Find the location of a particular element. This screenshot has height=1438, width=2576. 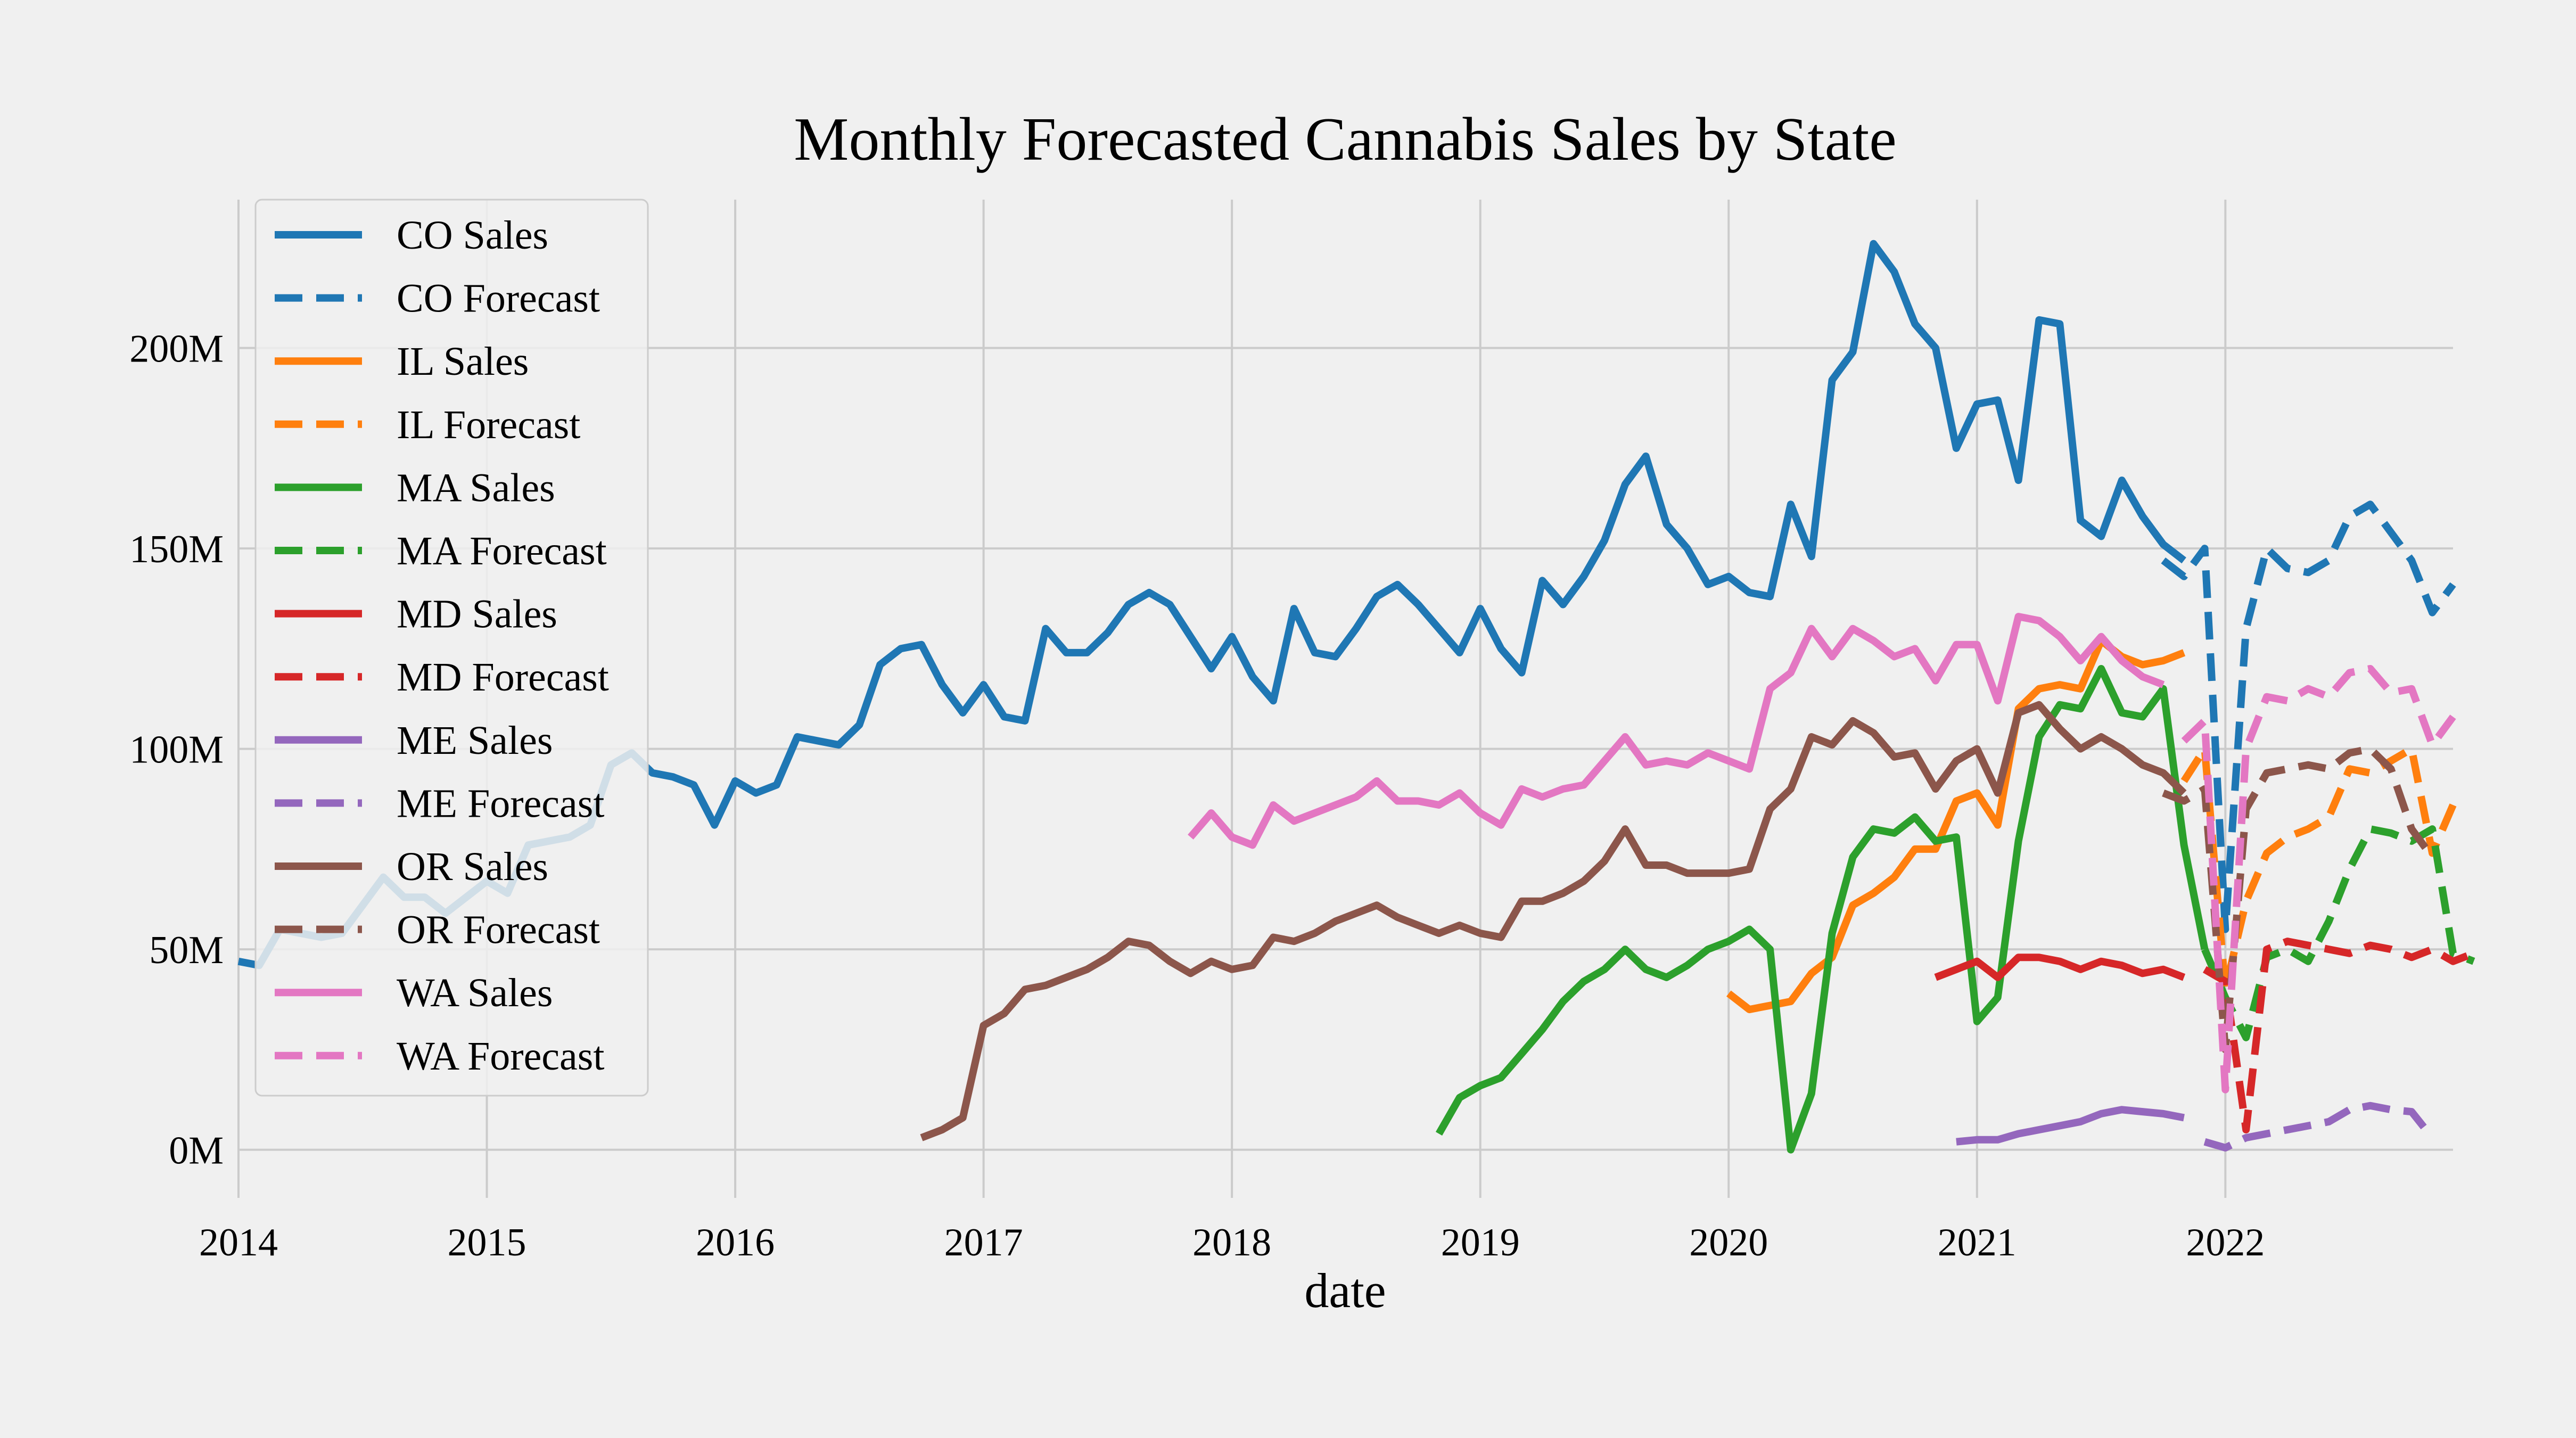

x-tick-label: 2021 is located at coordinates (1977, 1242).